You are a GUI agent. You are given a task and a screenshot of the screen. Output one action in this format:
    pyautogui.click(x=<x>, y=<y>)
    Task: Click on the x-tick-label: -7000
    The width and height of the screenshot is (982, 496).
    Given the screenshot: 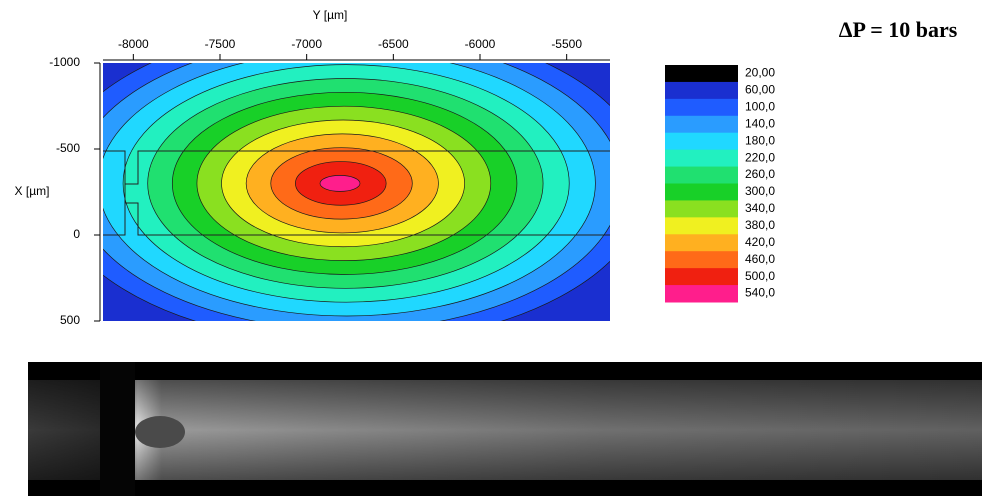 What is the action you would take?
    pyautogui.click(x=306, y=44)
    